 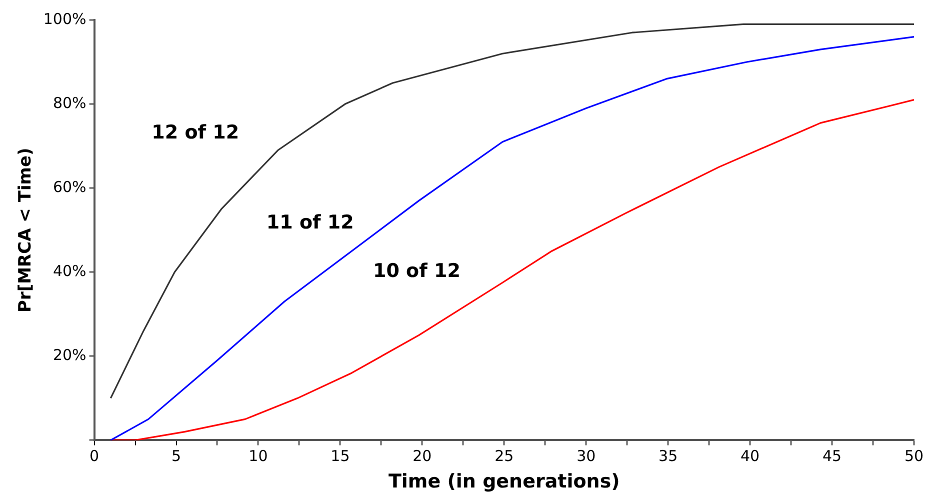 What do you see at coordinates (416, 271) in the screenshot?
I see `series-label: 10 of 12` at bounding box center [416, 271].